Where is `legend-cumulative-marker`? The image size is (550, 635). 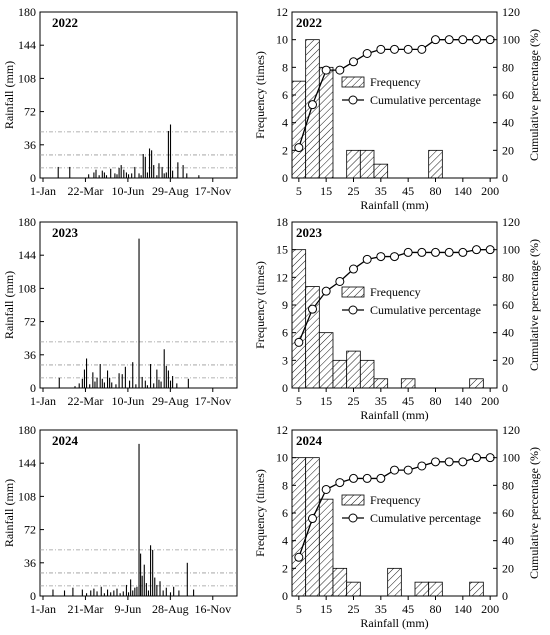 legend-cumulative-marker is located at coordinates (353, 310).